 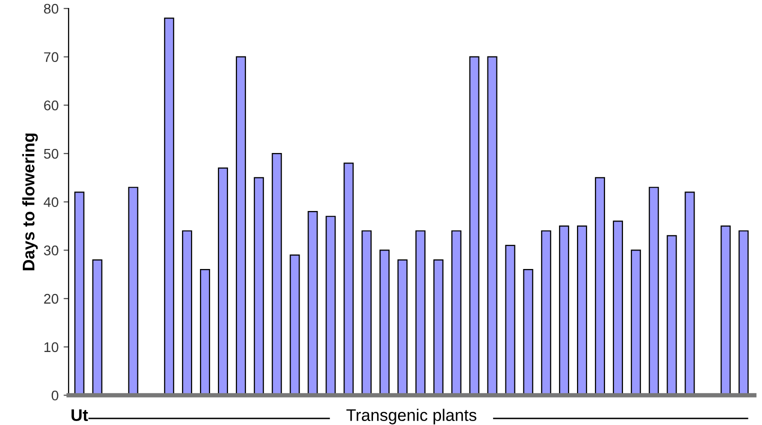 What do you see at coordinates (51, 202) in the screenshot?
I see `y-tick-label: 40` at bounding box center [51, 202].